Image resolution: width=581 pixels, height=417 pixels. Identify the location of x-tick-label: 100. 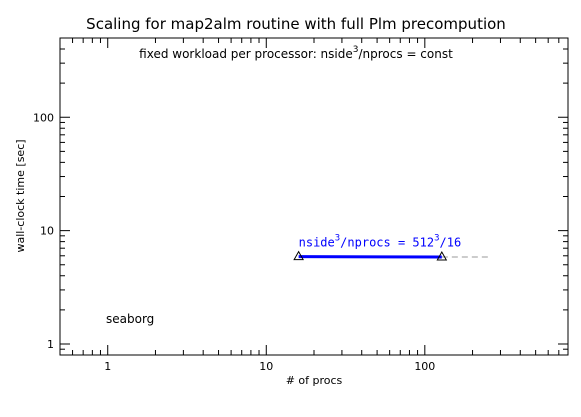
(424, 366).